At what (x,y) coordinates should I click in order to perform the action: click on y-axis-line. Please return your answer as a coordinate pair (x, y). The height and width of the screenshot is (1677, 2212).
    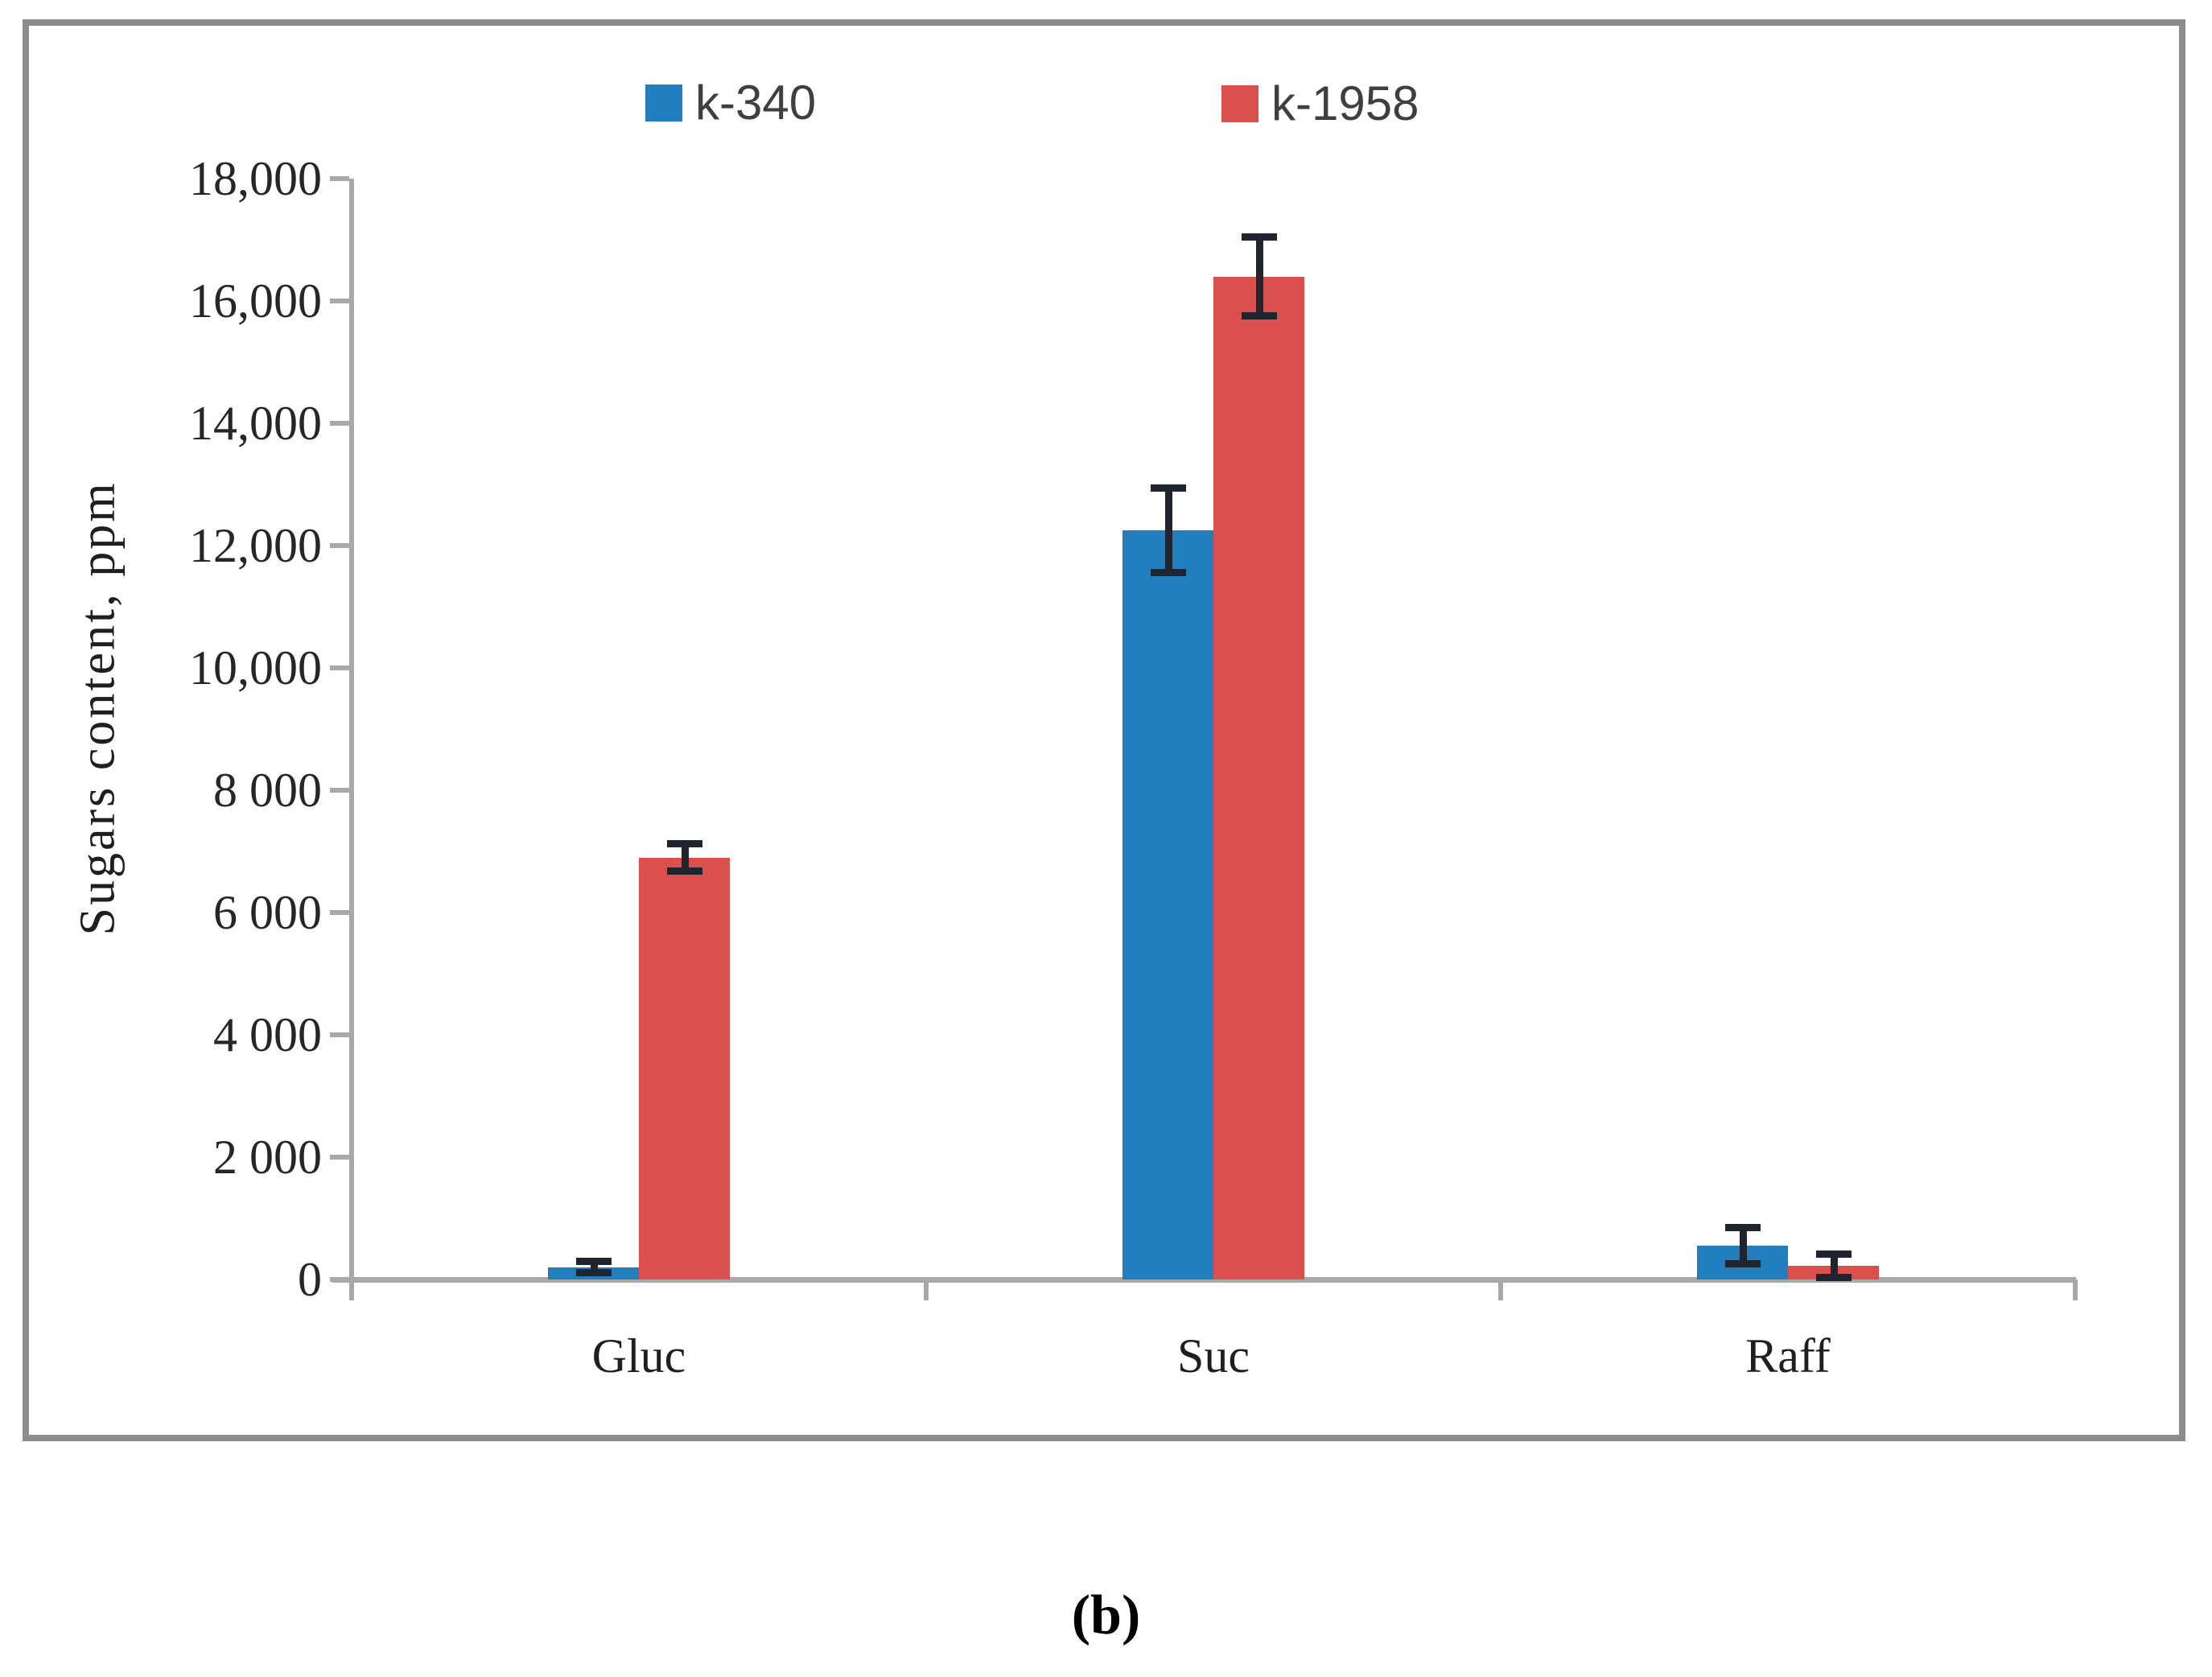
    Looking at the image, I should click on (351, 738).